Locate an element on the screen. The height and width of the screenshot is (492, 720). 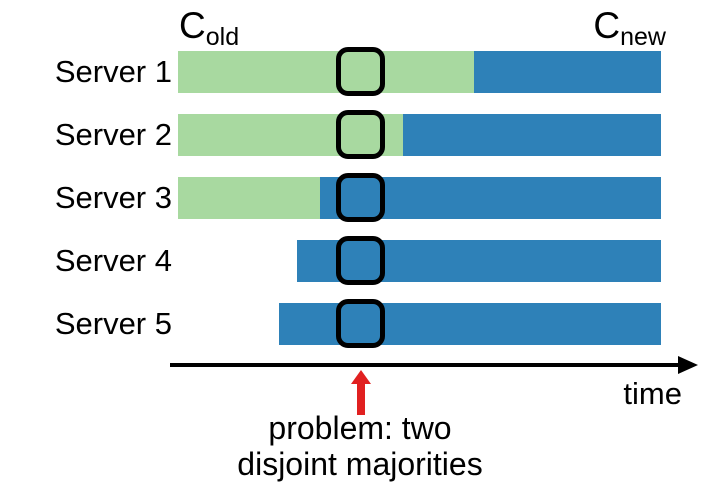
server-label: Server 5 is located at coordinates (113, 323).